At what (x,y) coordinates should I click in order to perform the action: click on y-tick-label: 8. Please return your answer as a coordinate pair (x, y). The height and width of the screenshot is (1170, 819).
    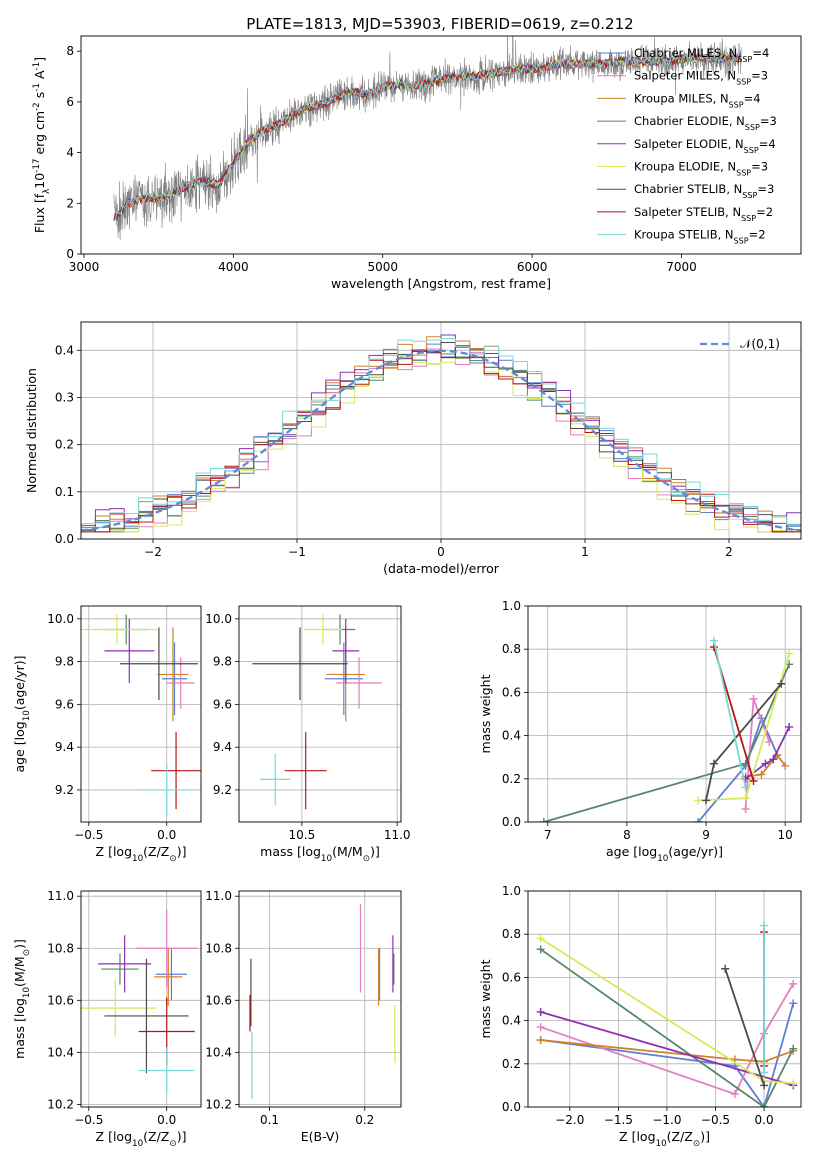
    Looking at the image, I should click on (70, 51).